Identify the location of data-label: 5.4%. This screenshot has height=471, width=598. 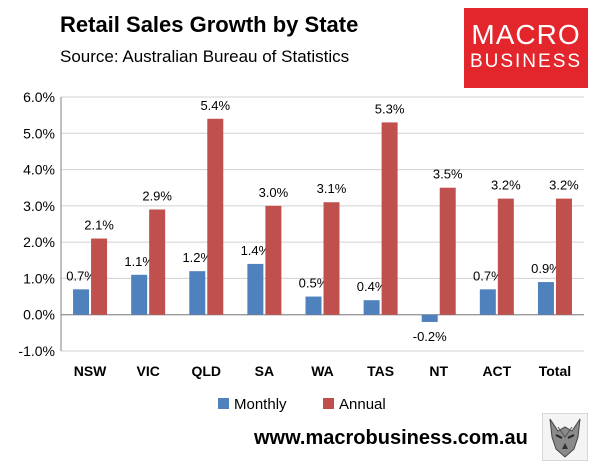
(215, 105).